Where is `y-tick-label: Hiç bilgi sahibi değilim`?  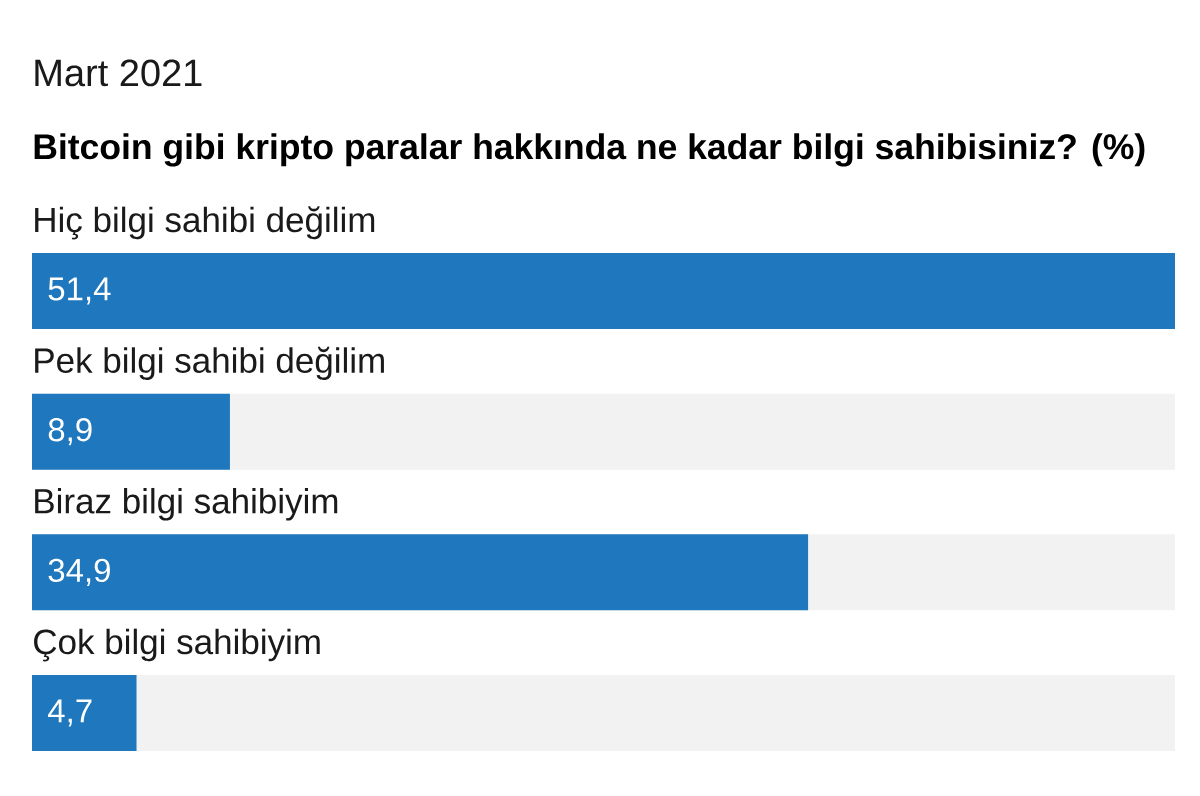 y-tick-label: Hiç bilgi sahibi değilim is located at coordinates (205, 223).